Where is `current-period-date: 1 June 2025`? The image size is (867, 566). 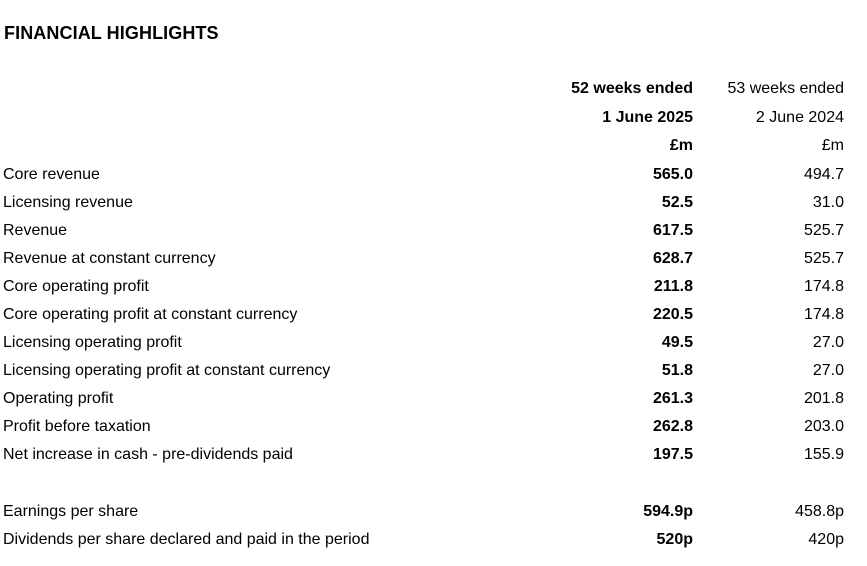
current-period-date: 1 June 2025 is located at coordinates (647, 117).